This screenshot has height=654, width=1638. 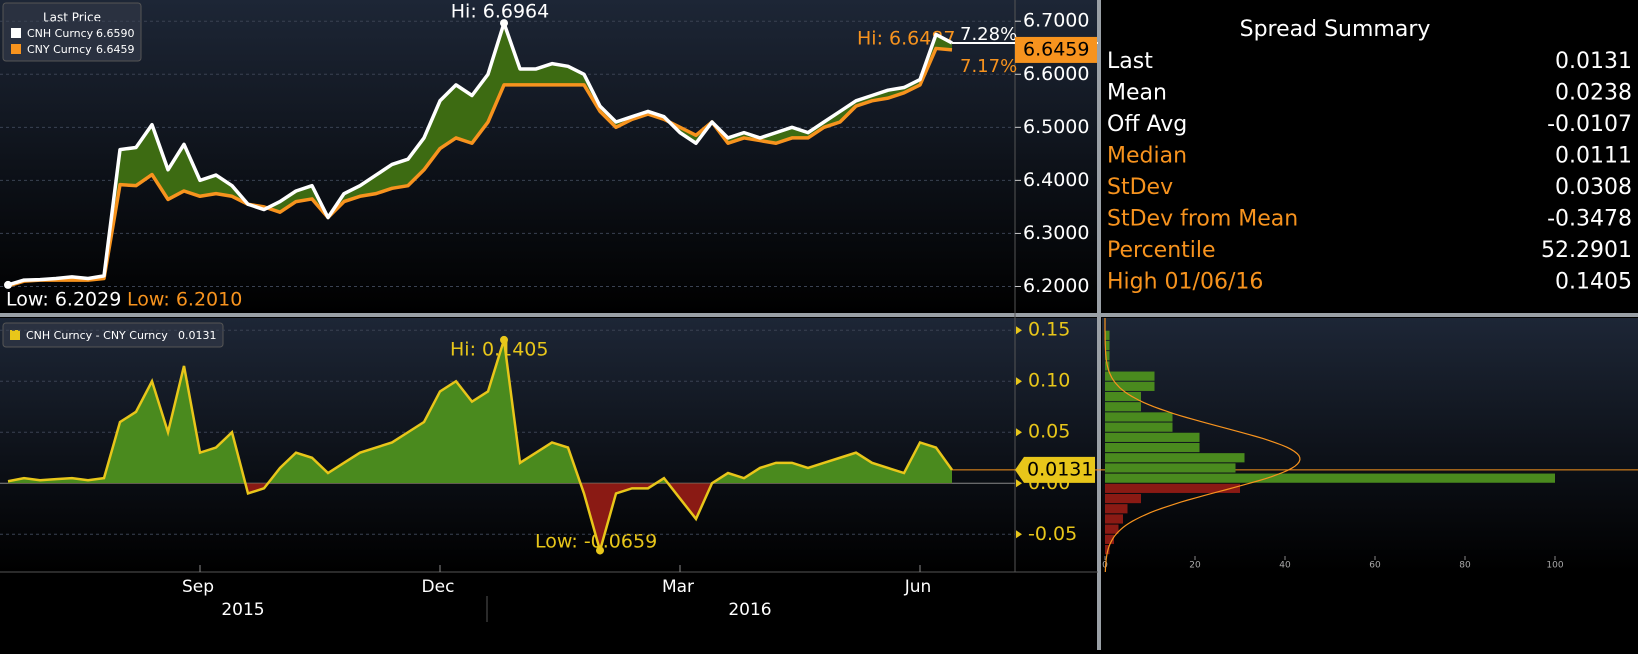 I want to click on summary-value: 52.2901, so click(x=1586, y=250).